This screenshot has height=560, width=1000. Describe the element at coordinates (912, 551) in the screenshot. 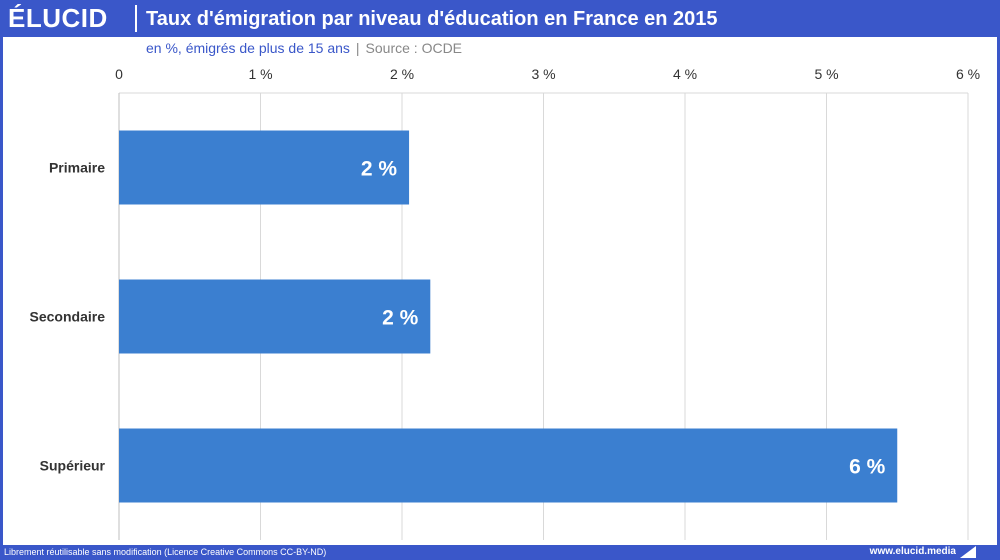

I see `site-url: www.elucid.media` at that location.